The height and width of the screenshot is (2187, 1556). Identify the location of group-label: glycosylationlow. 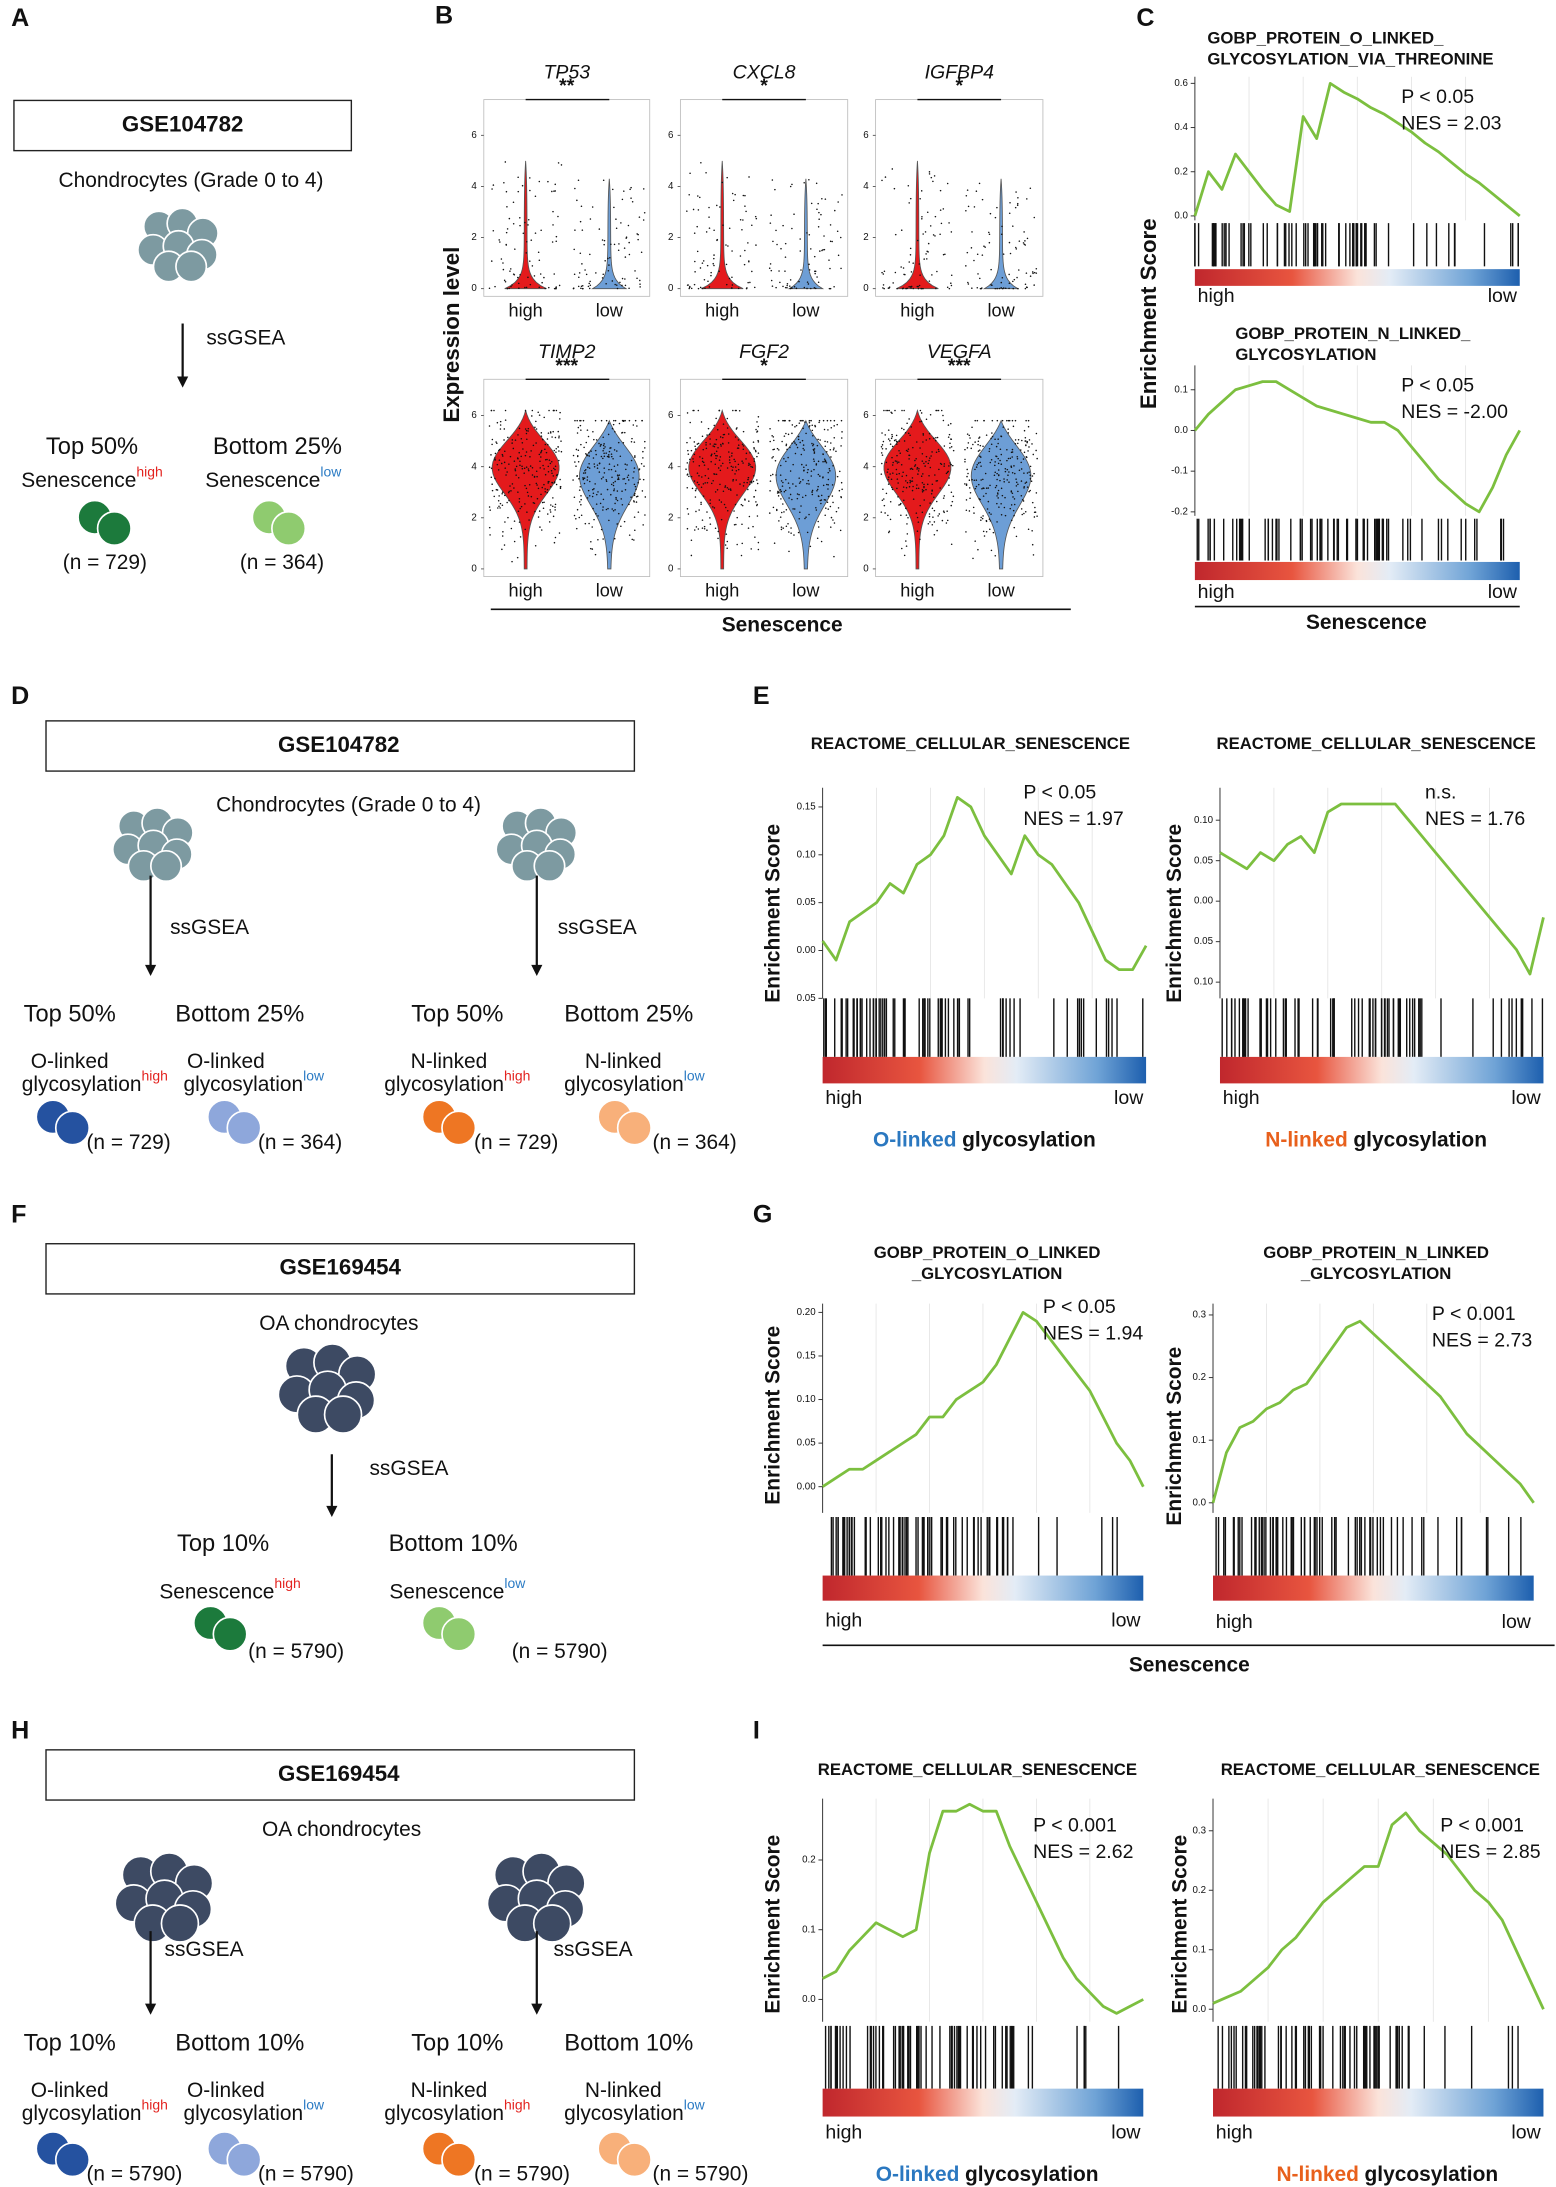
(635, 2110).